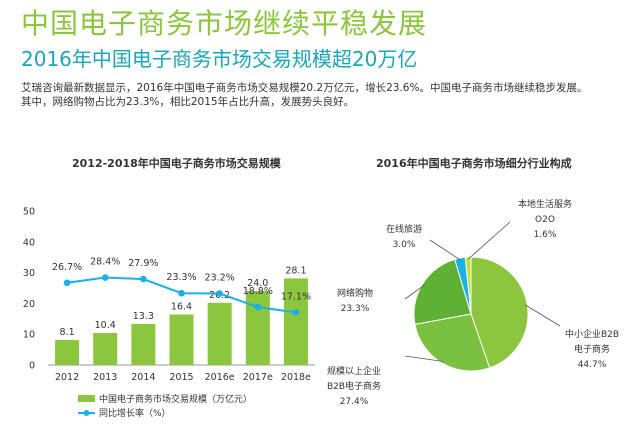 The height and width of the screenshot is (425, 629). I want to click on page-subtitle: 2016年中国电子商务市场交易规模超20万亿, so click(219, 59).